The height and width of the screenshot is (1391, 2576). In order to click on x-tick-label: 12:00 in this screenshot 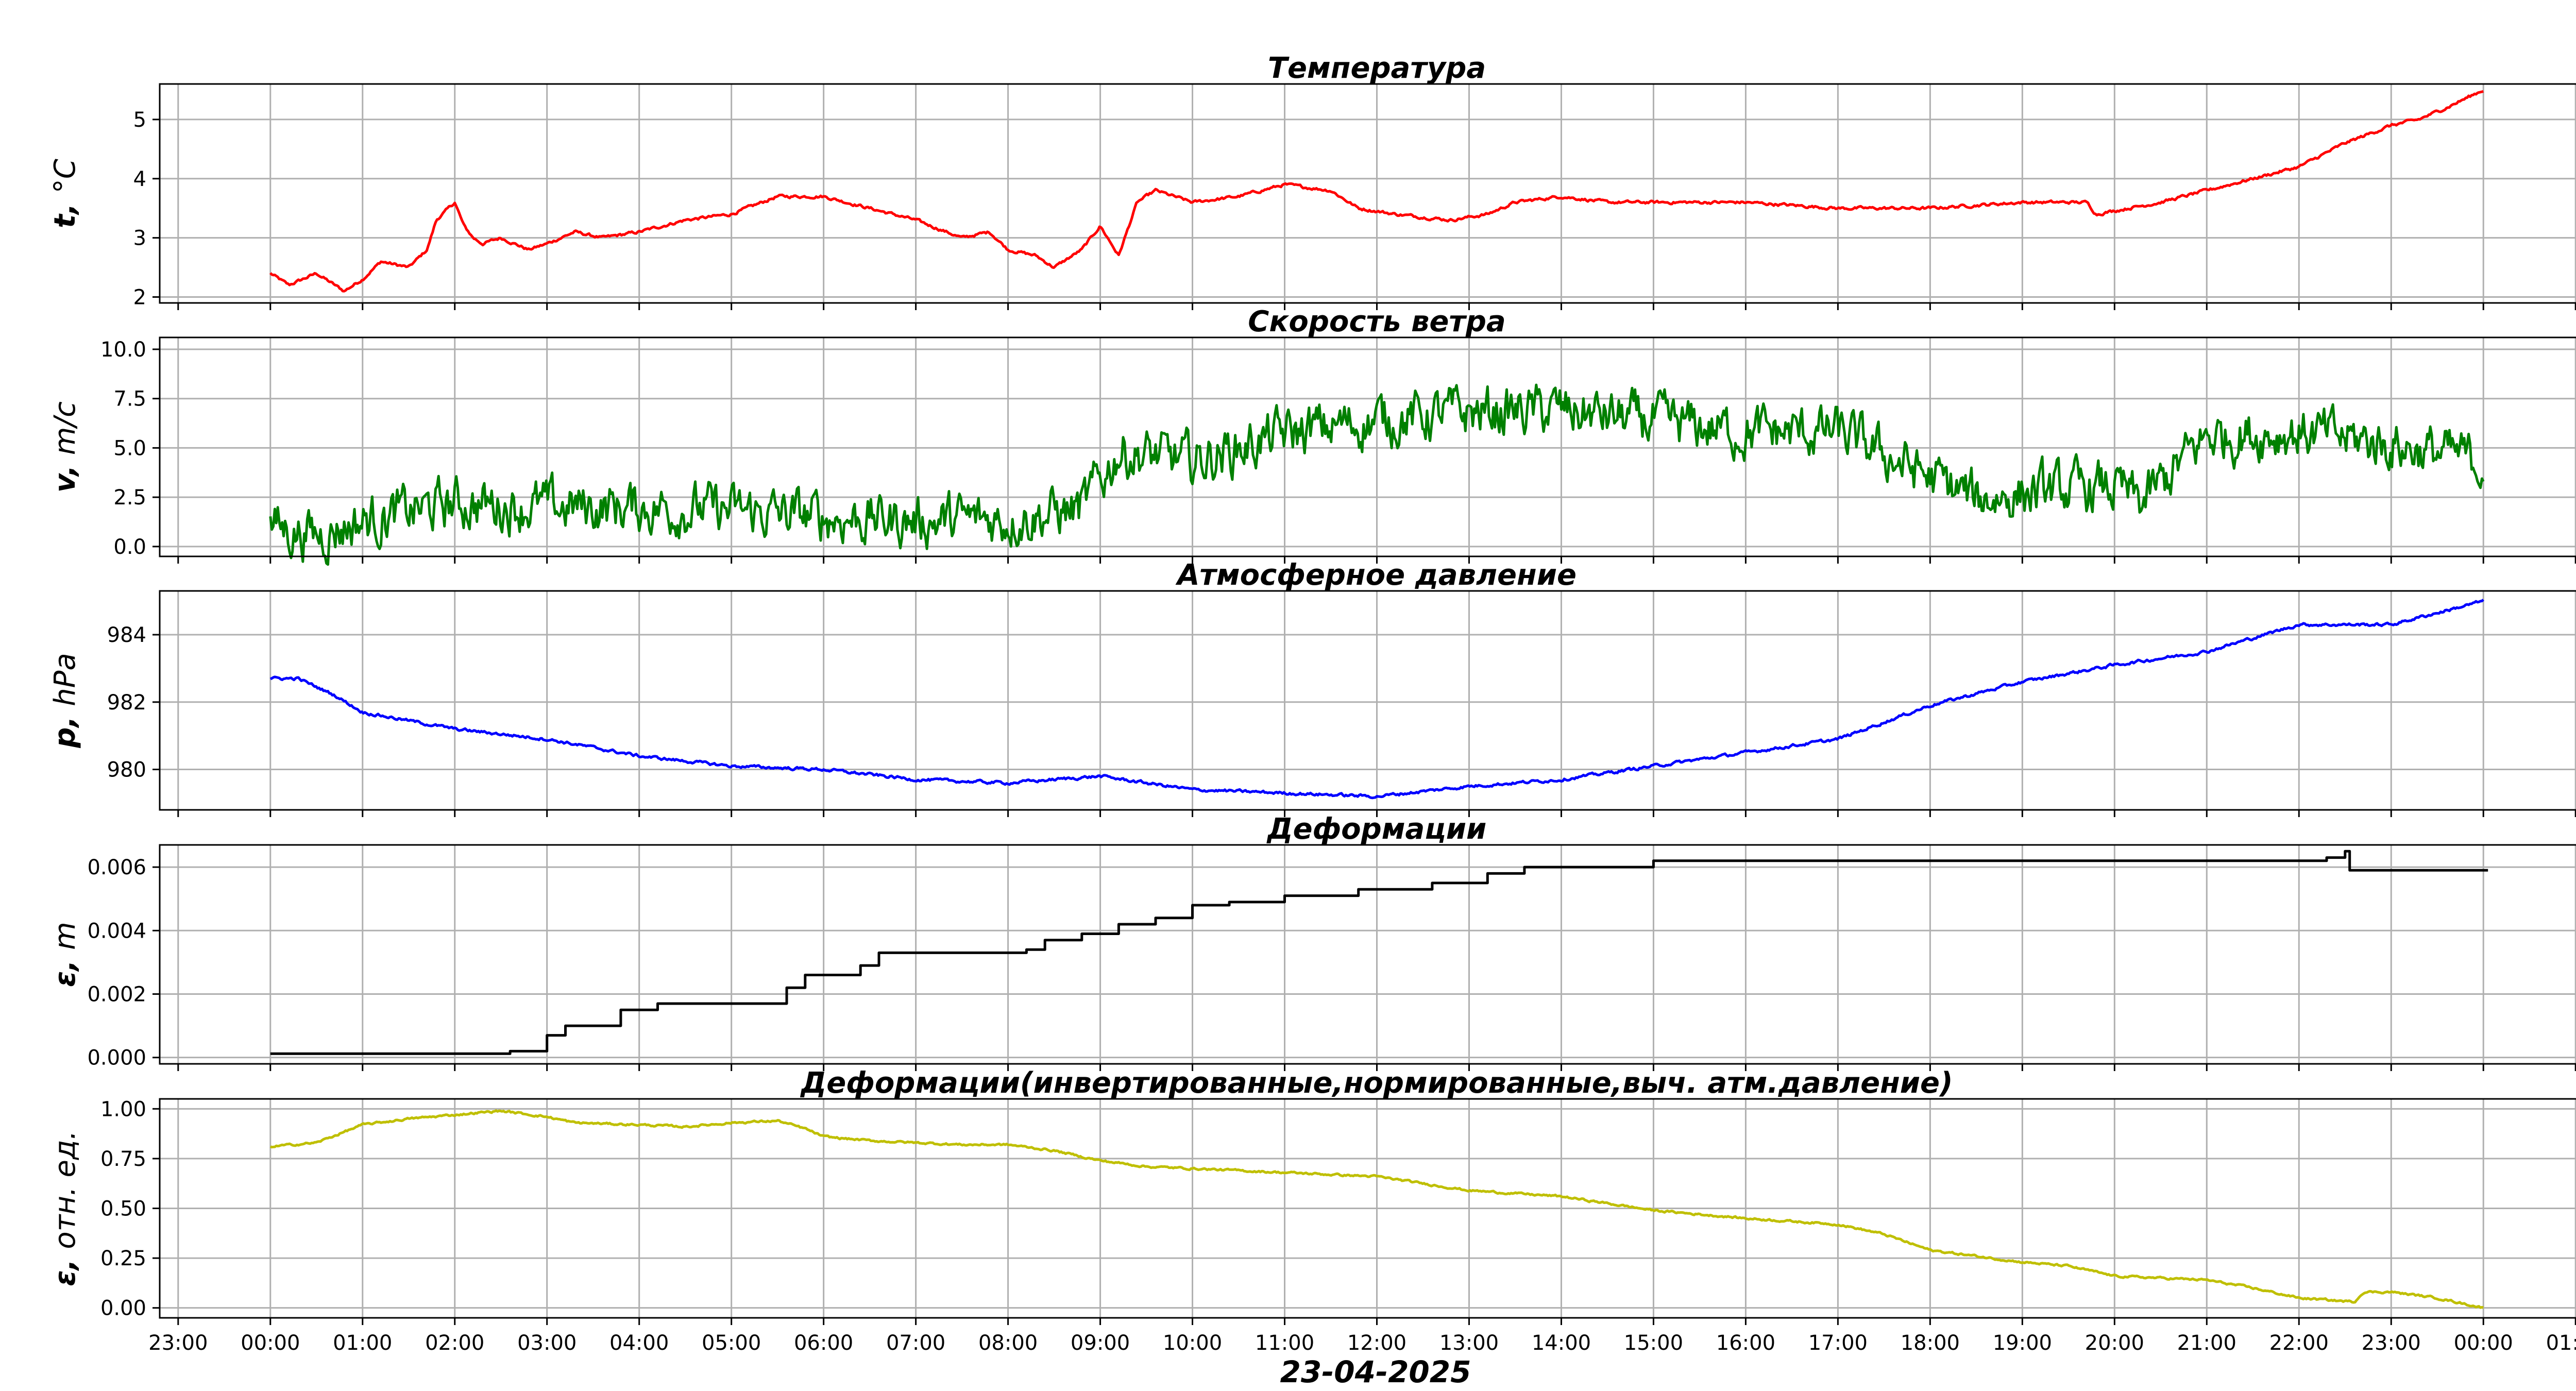, I will do `click(1376, 1343)`.